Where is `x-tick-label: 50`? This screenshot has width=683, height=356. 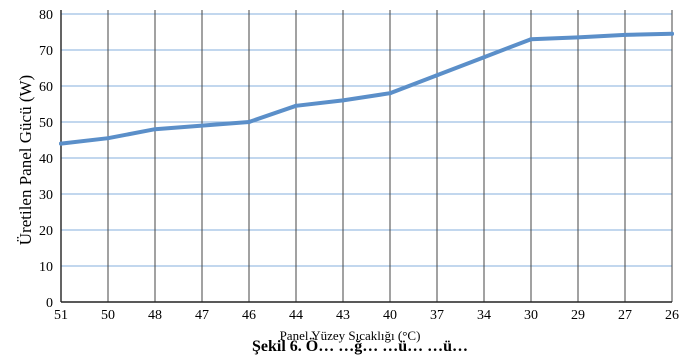 x-tick-label: 50 is located at coordinates (108, 315).